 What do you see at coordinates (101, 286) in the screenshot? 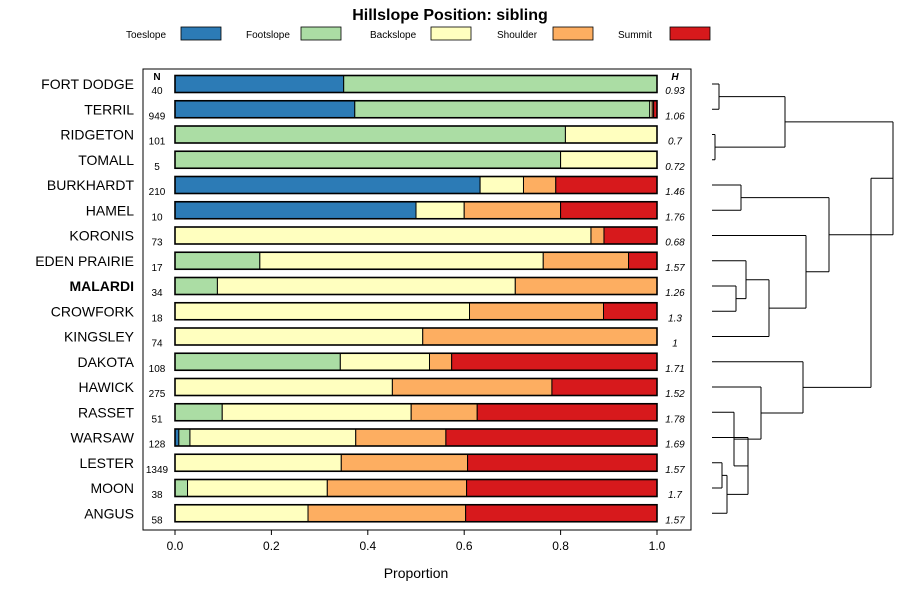
I see `soil-label: MALARDI` at bounding box center [101, 286].